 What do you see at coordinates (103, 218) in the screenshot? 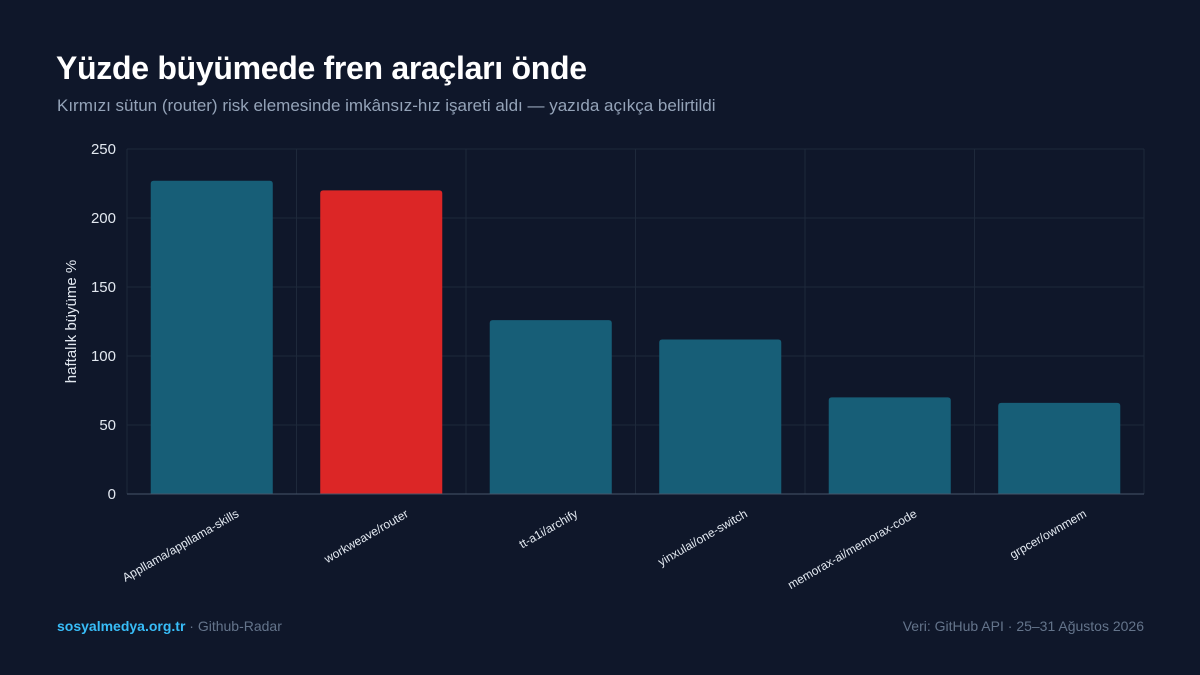
I see `y-tick-label: 200` at bounding box center [103, 218].